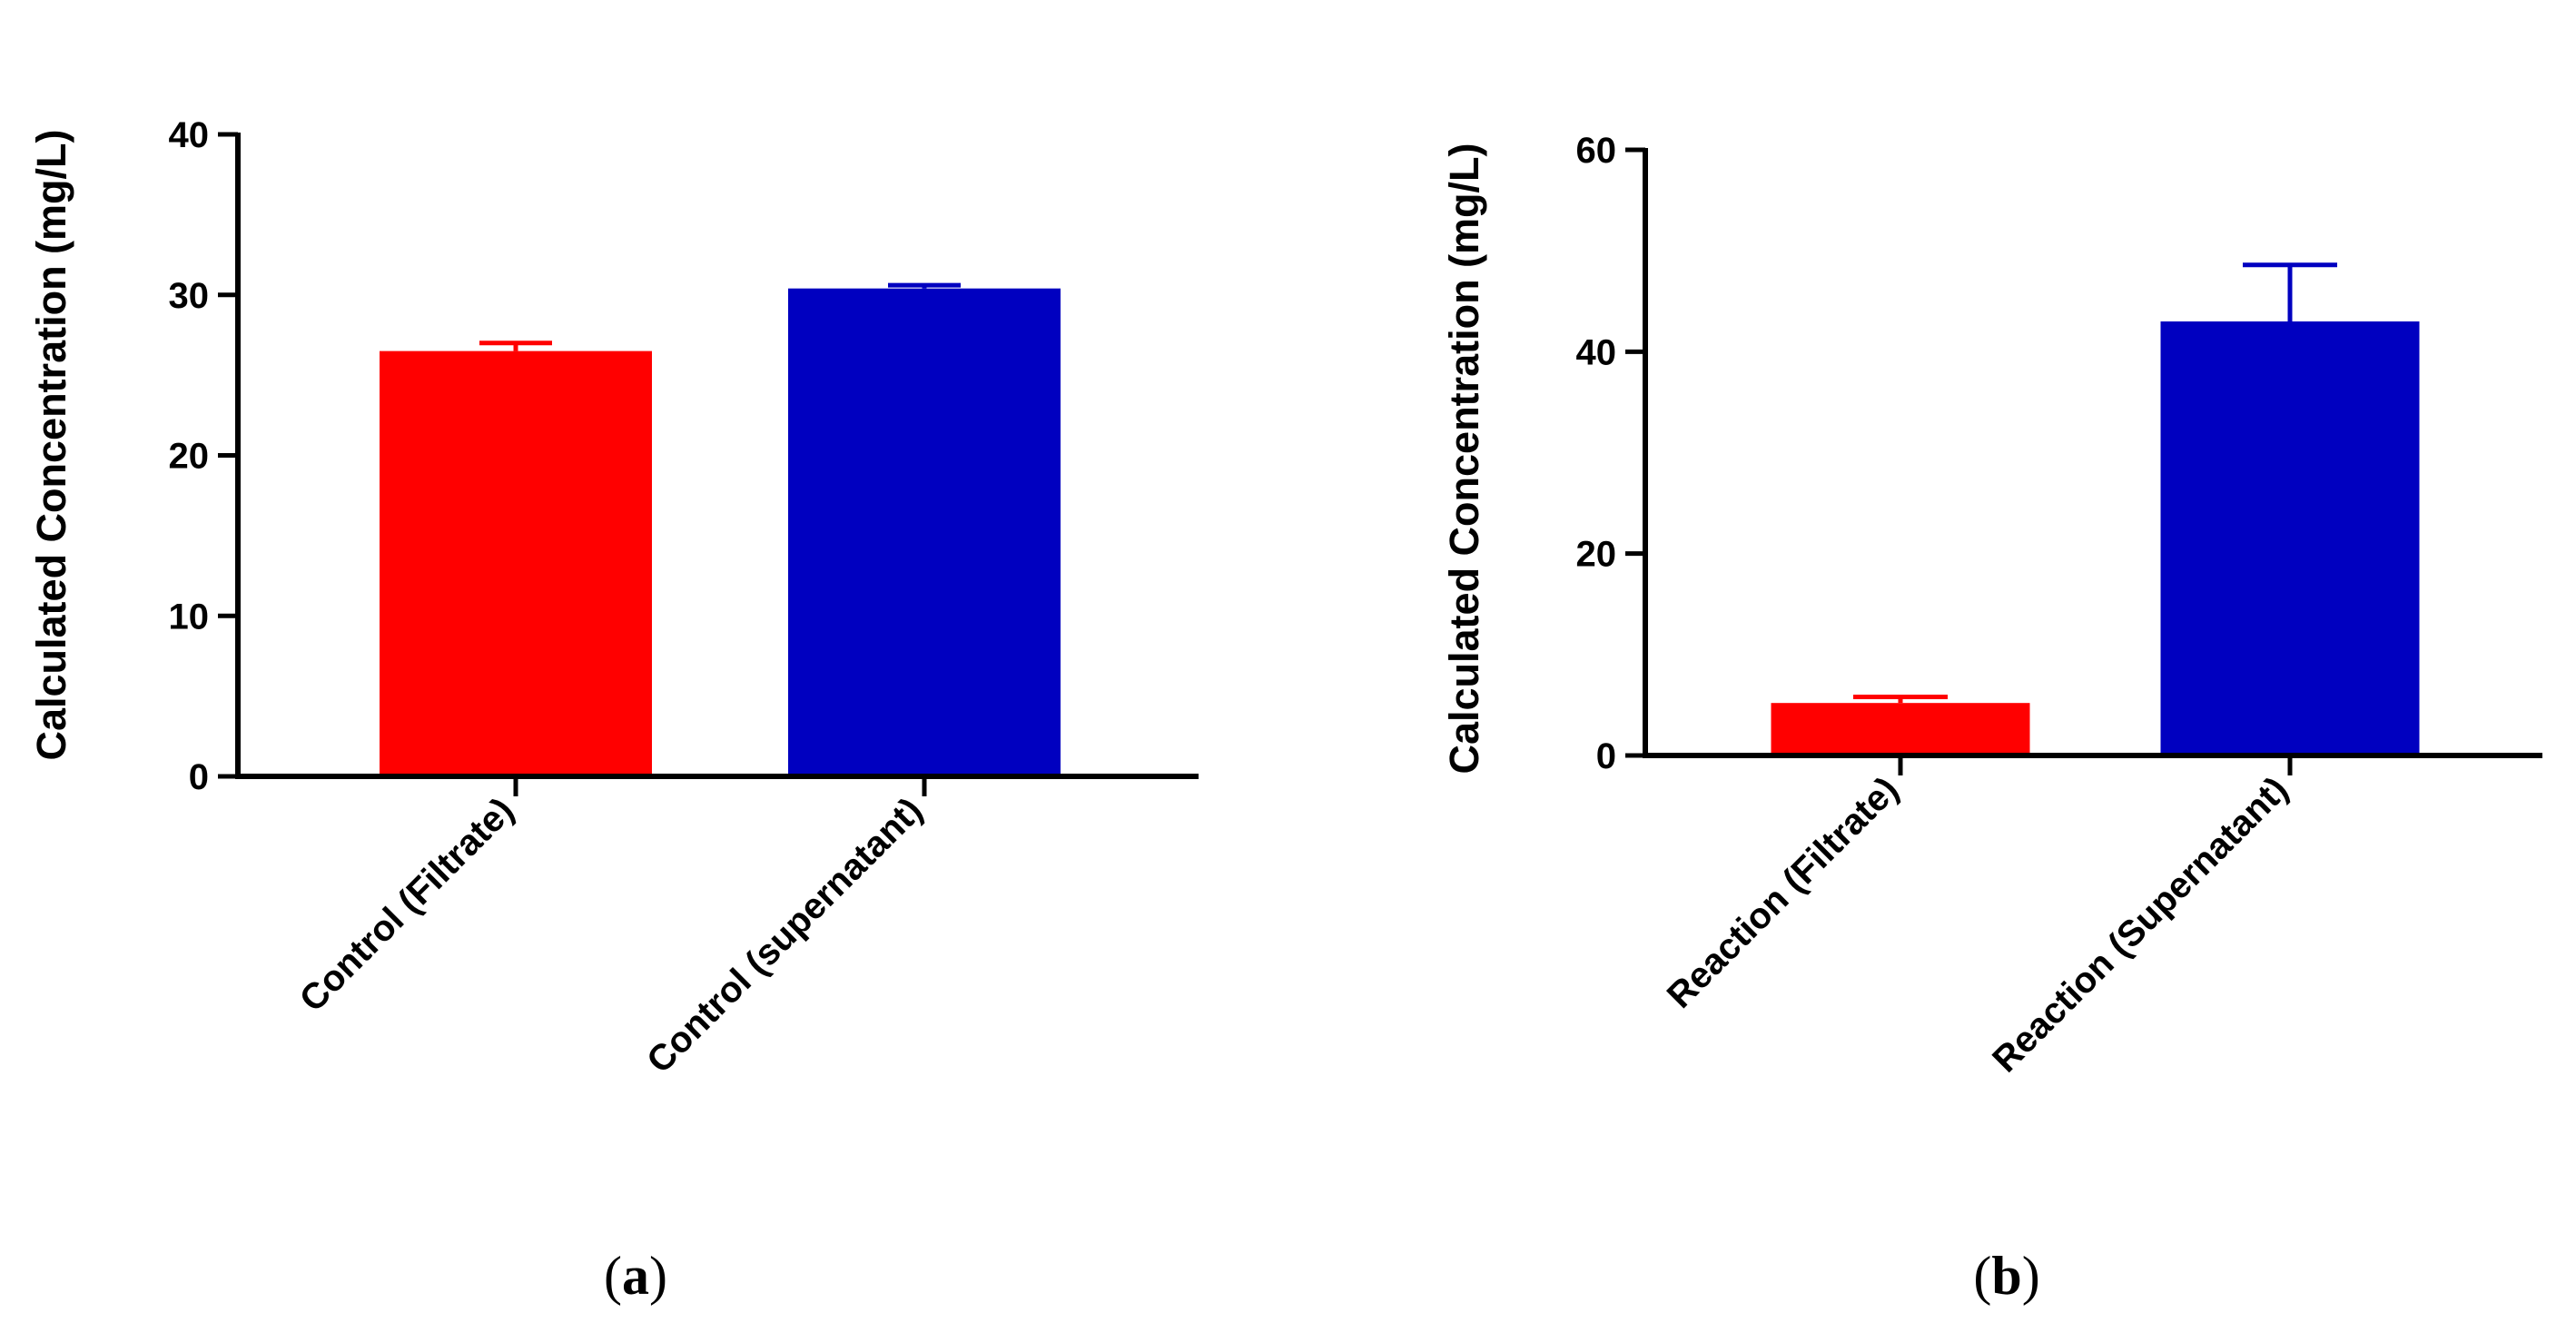 The image size is (2576, 1323). I want to click on chart-b-ytick-label-0: 0, so click(1606, 756).